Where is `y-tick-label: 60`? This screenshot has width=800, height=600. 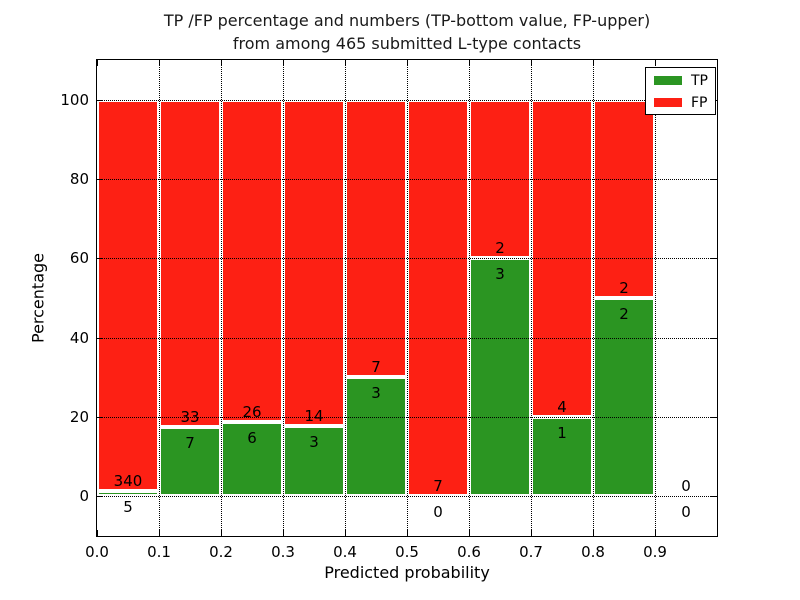 y-tick-label: 60 is located at coordinates (79, 258).